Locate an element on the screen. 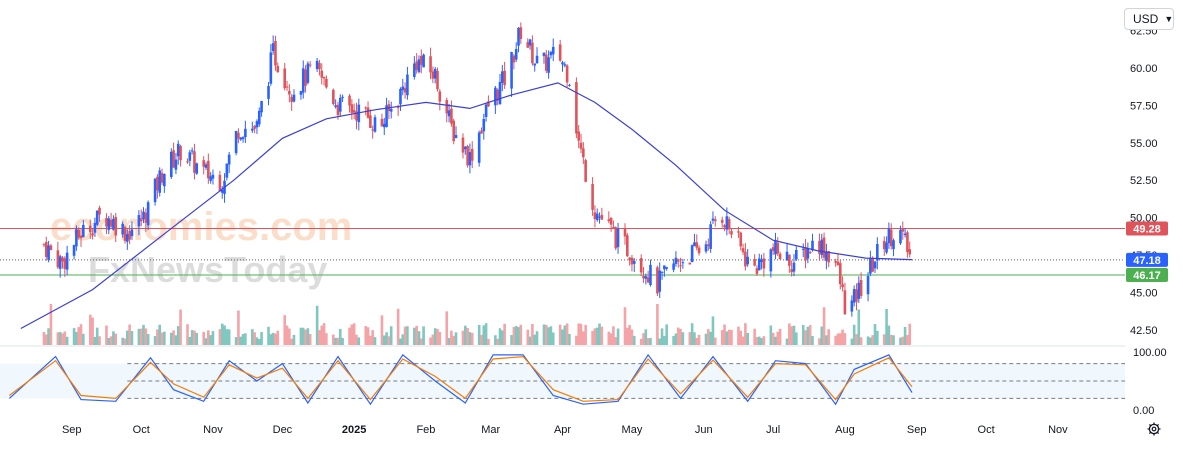  currency-selector: USD ▼ is located at coordinates (1149, 19).